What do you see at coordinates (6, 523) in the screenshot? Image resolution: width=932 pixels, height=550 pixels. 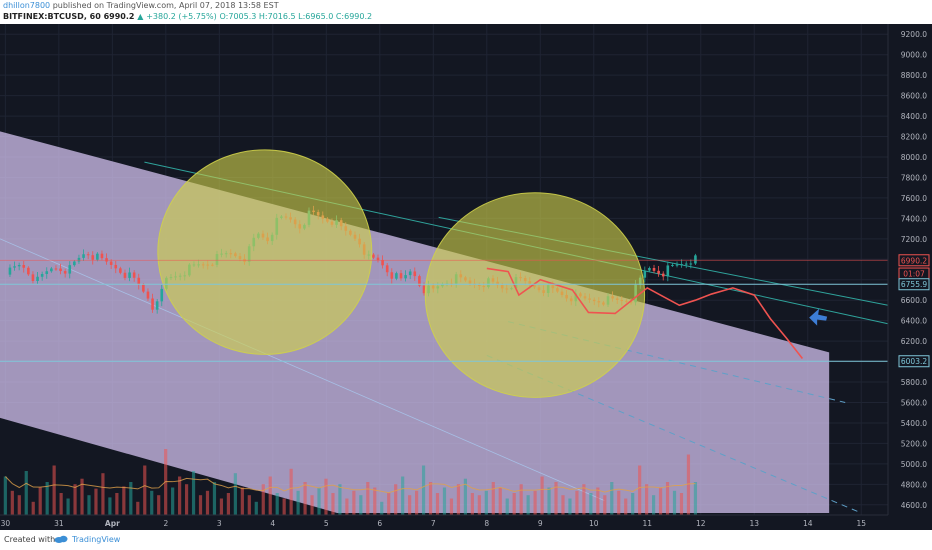 I see `x-tick-label: 30` at bounding box center [6, 523].